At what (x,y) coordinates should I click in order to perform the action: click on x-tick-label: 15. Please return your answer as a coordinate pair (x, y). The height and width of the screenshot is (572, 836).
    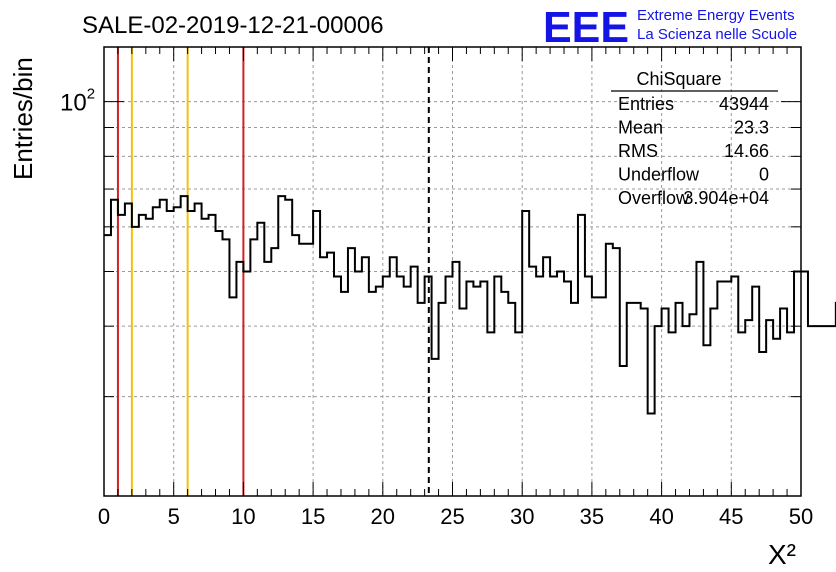
    Looking at the image, I should click on (313, 516).